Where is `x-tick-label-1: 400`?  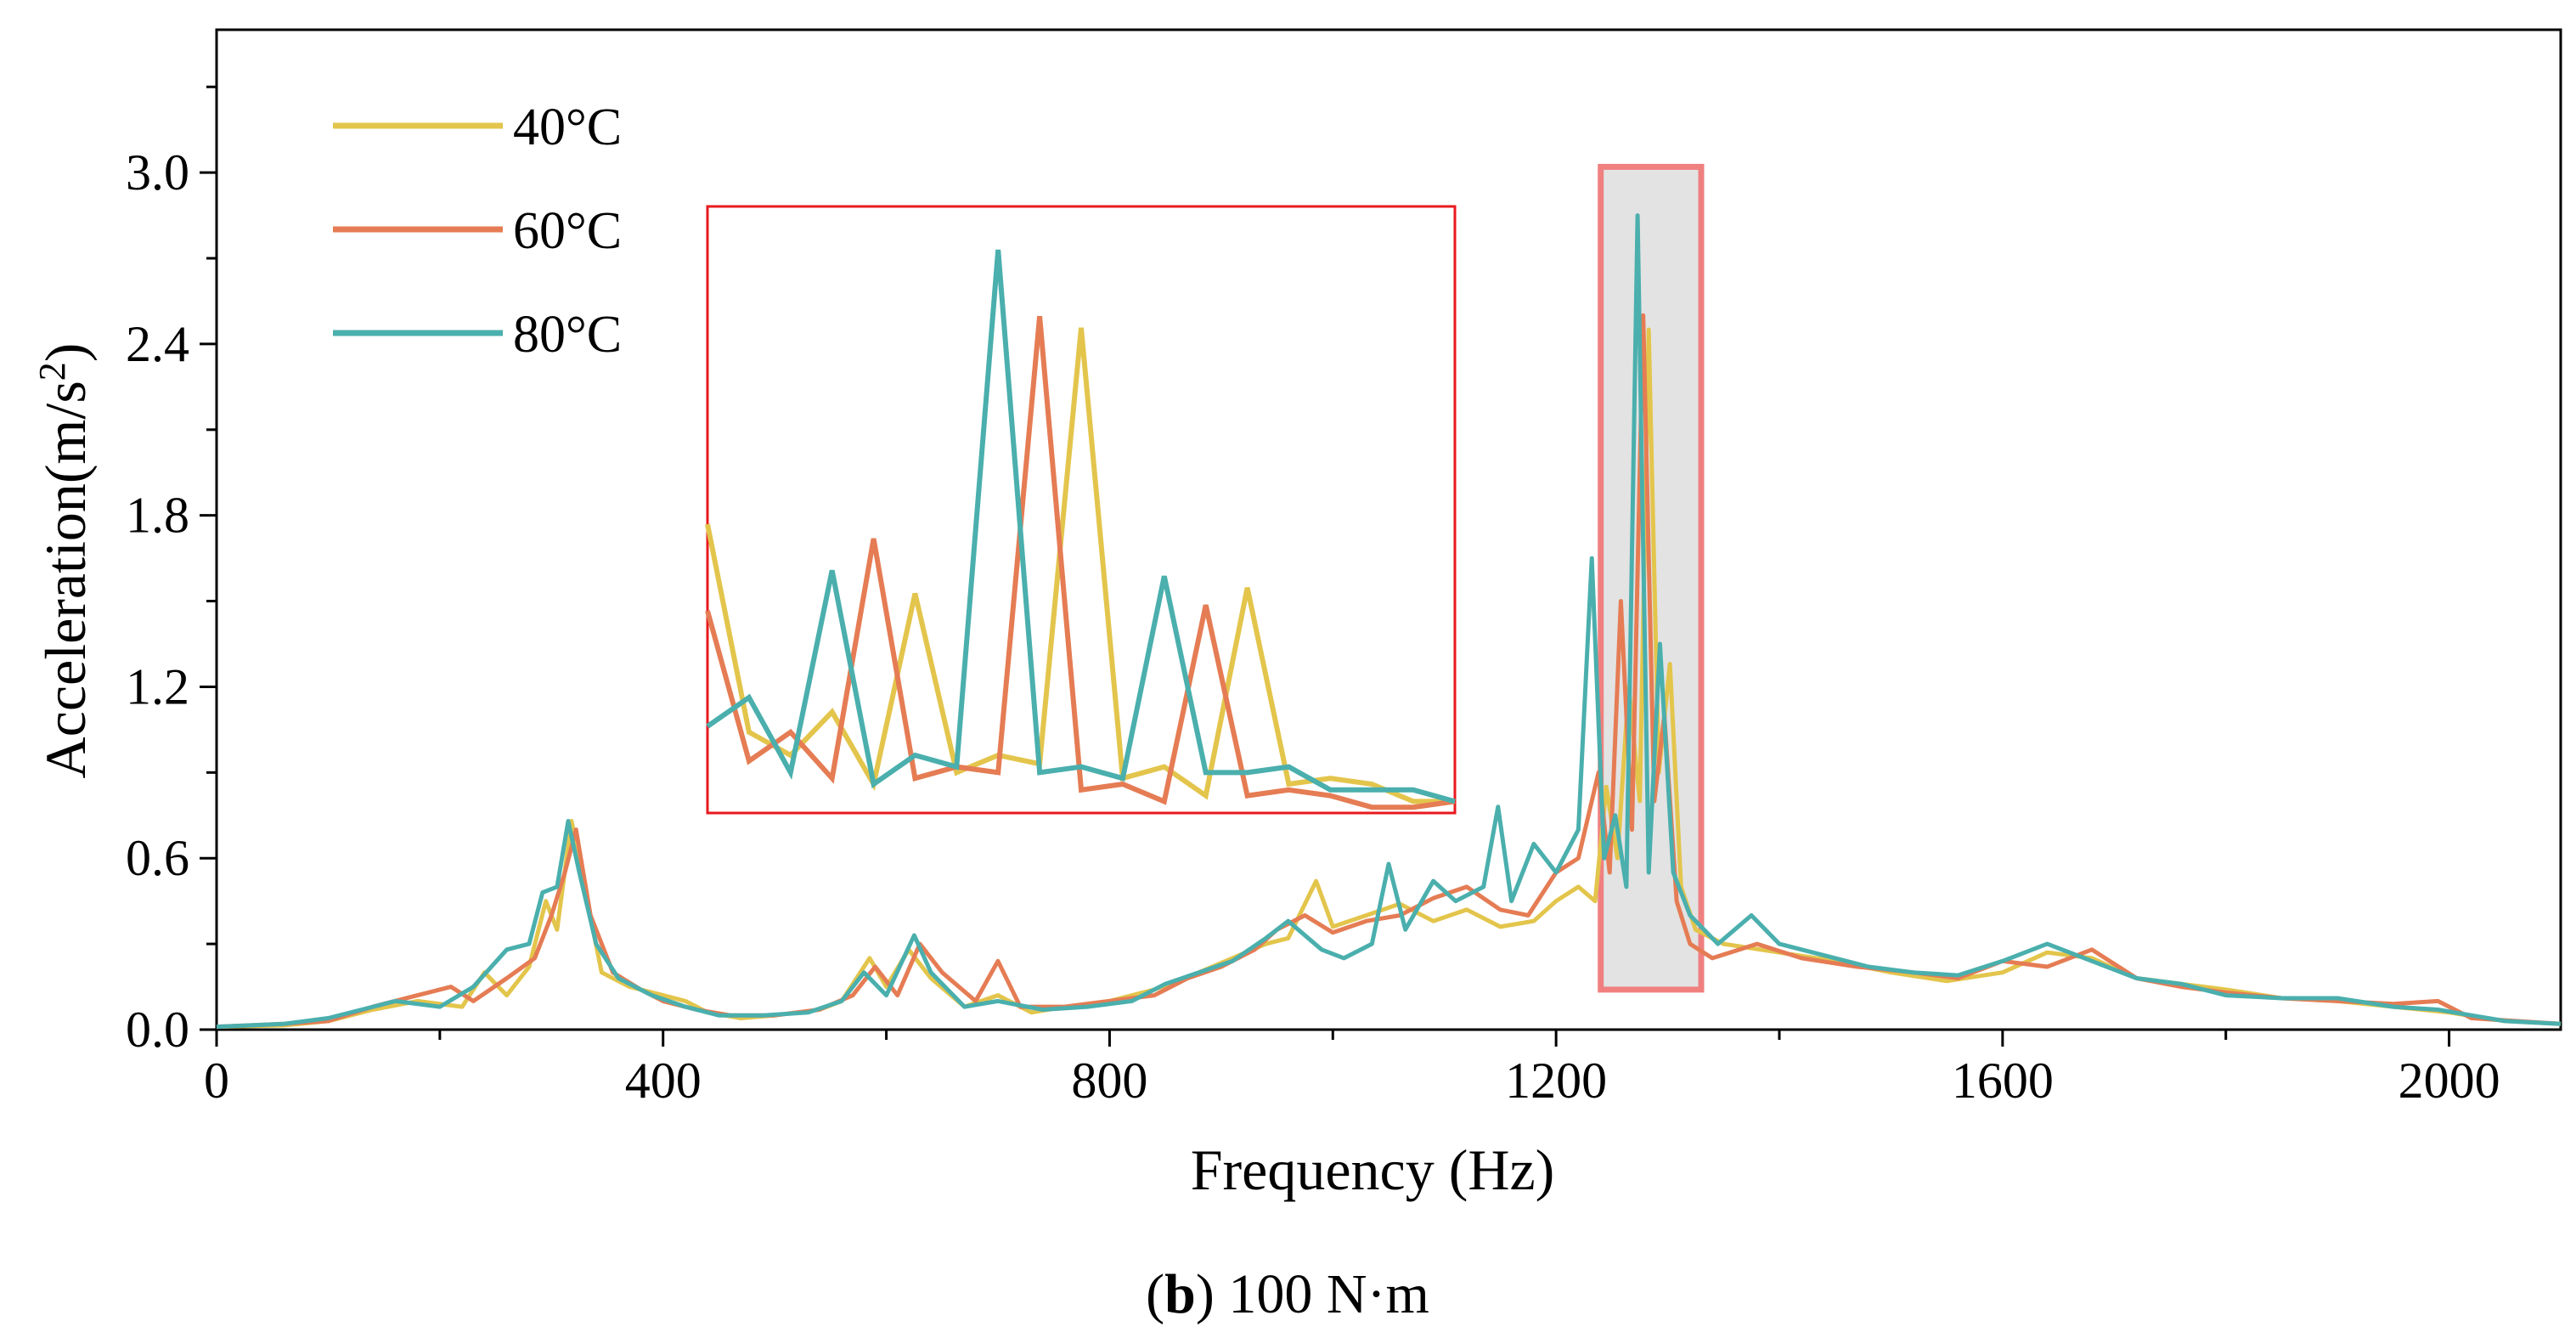 x-tick-label-1: 400 is located at coordinates (663, 1081).